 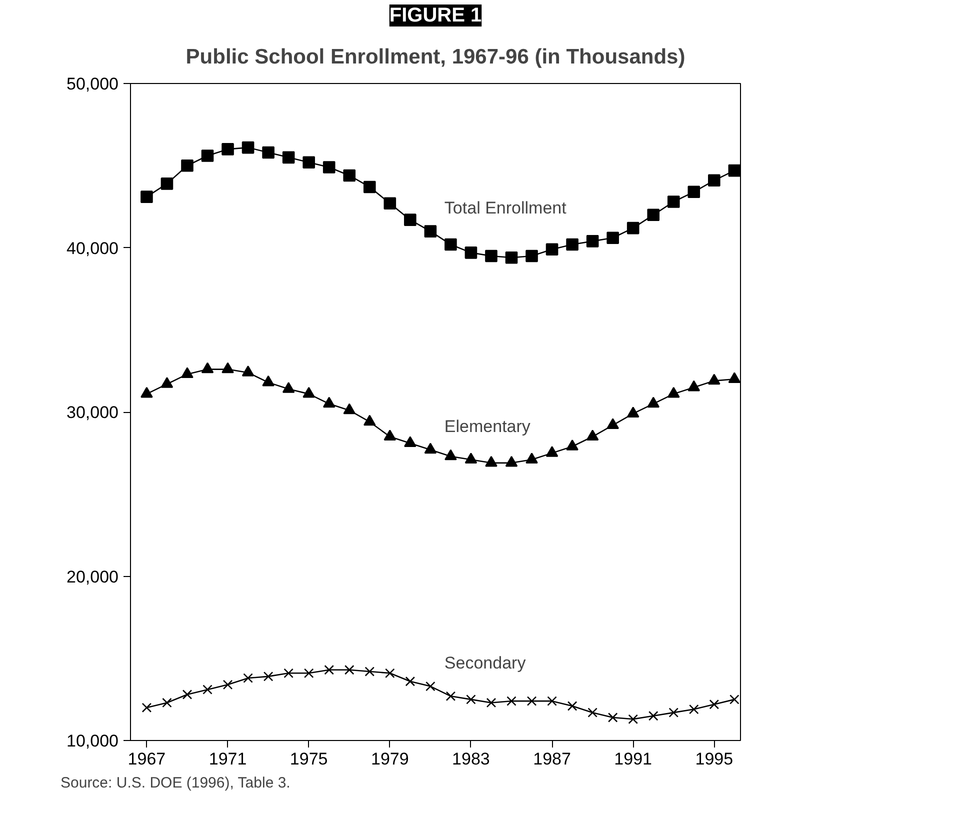 What do you see at coordinates (175, 783) in the screenshot?
I see `source-note: Source: U.S. DOE (1996), Table 3.` at bounding box center [175, 783].